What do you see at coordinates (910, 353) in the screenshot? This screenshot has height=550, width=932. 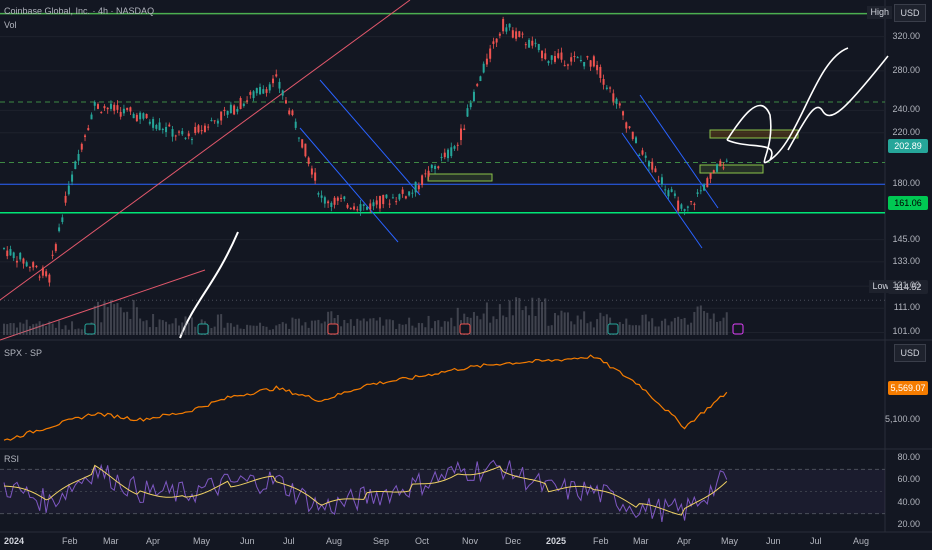 I see `spx-currency-button: USD` at bounding box center [910, 353].